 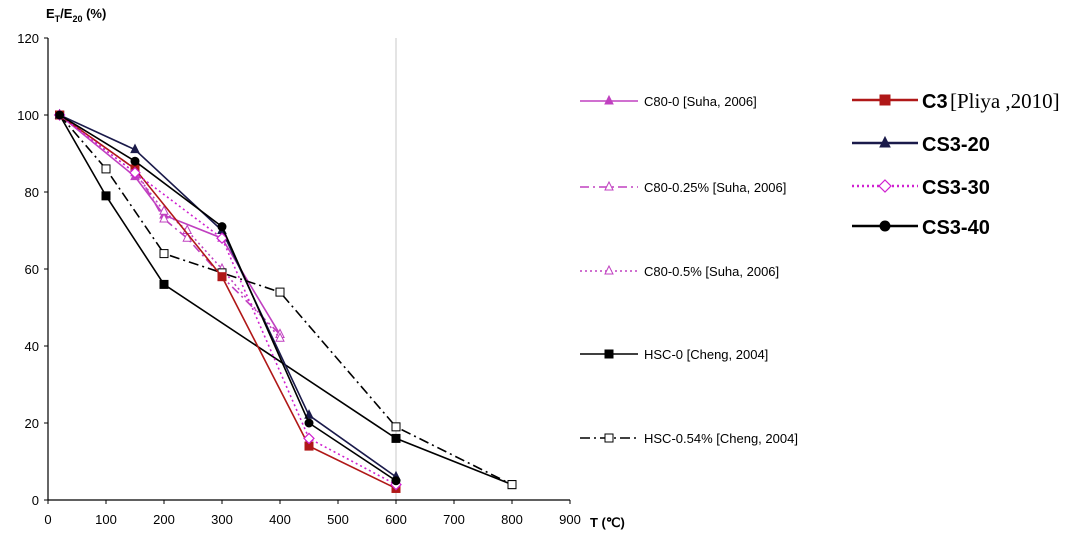 What do you see at coordinates (956, 164) in the screenshot?
I see `legend-right: C3 [Pliya ,2010] CS3-20 CS3-30 CS3-40` at bounding box center [956, 164].